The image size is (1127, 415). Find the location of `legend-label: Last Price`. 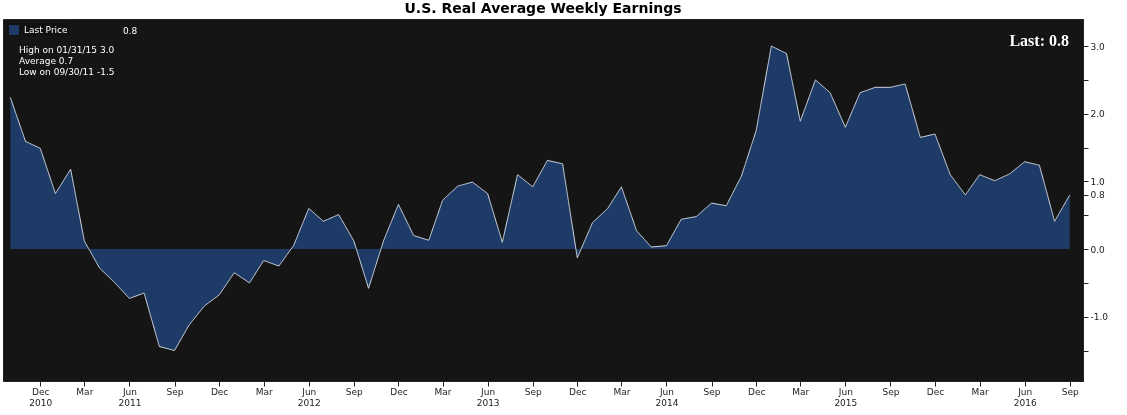

legend-label: Last Price is located at coordinates (46, 30).